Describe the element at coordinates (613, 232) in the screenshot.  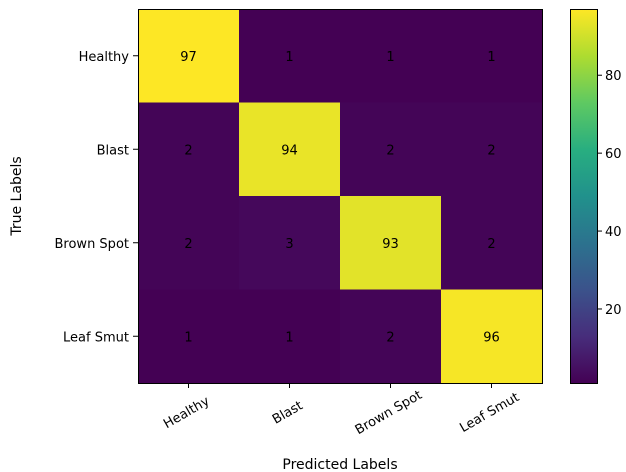
I see `colorbar-tick-label: 40` at that location.